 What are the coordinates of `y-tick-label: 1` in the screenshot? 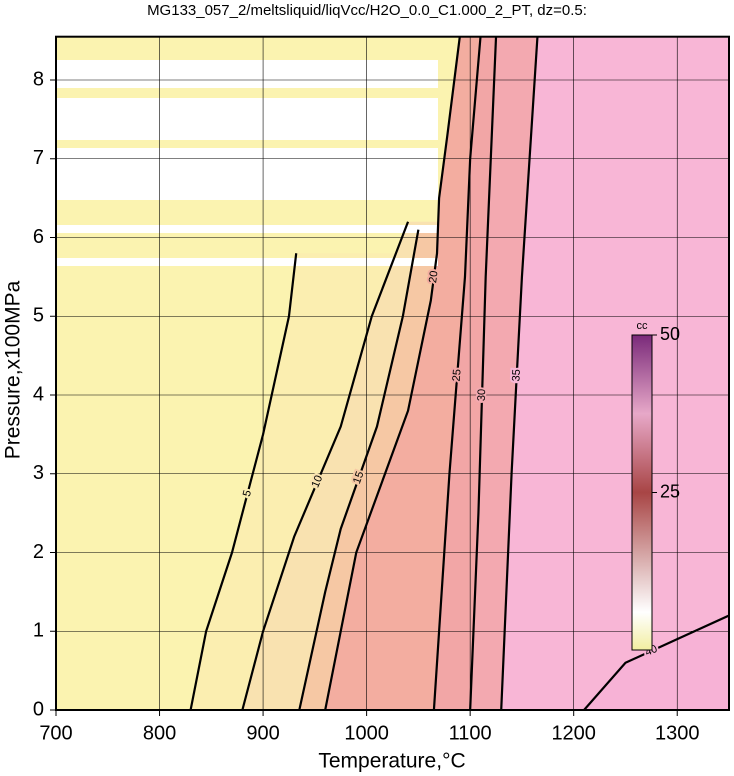 It's located at (38, 631).